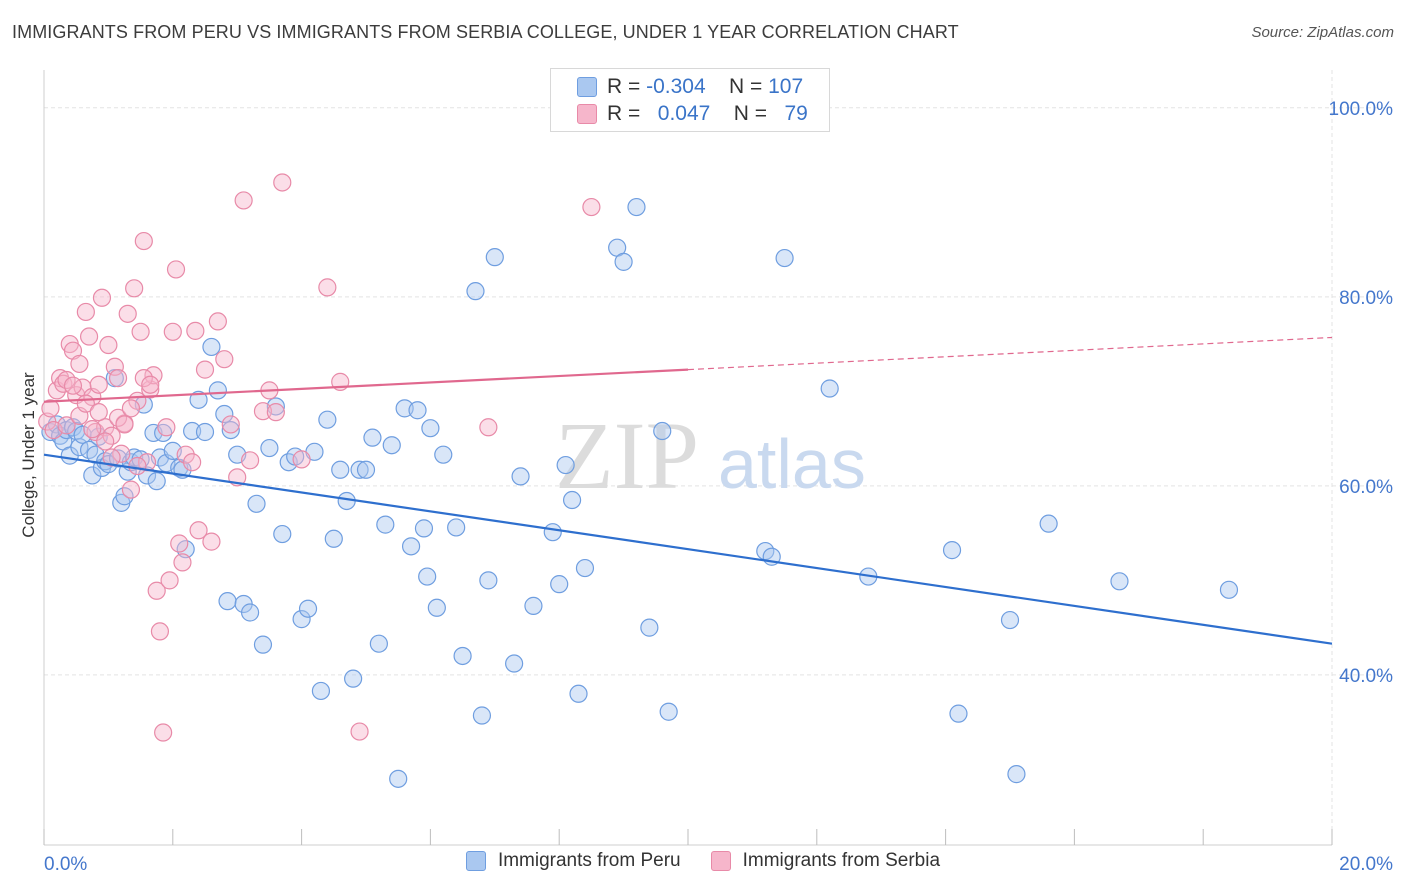  What do you see at coordinates (28, 455) in the screenshot?
I see `y-axis-label: College, Under 1 year` at bounding box center [28, 455].